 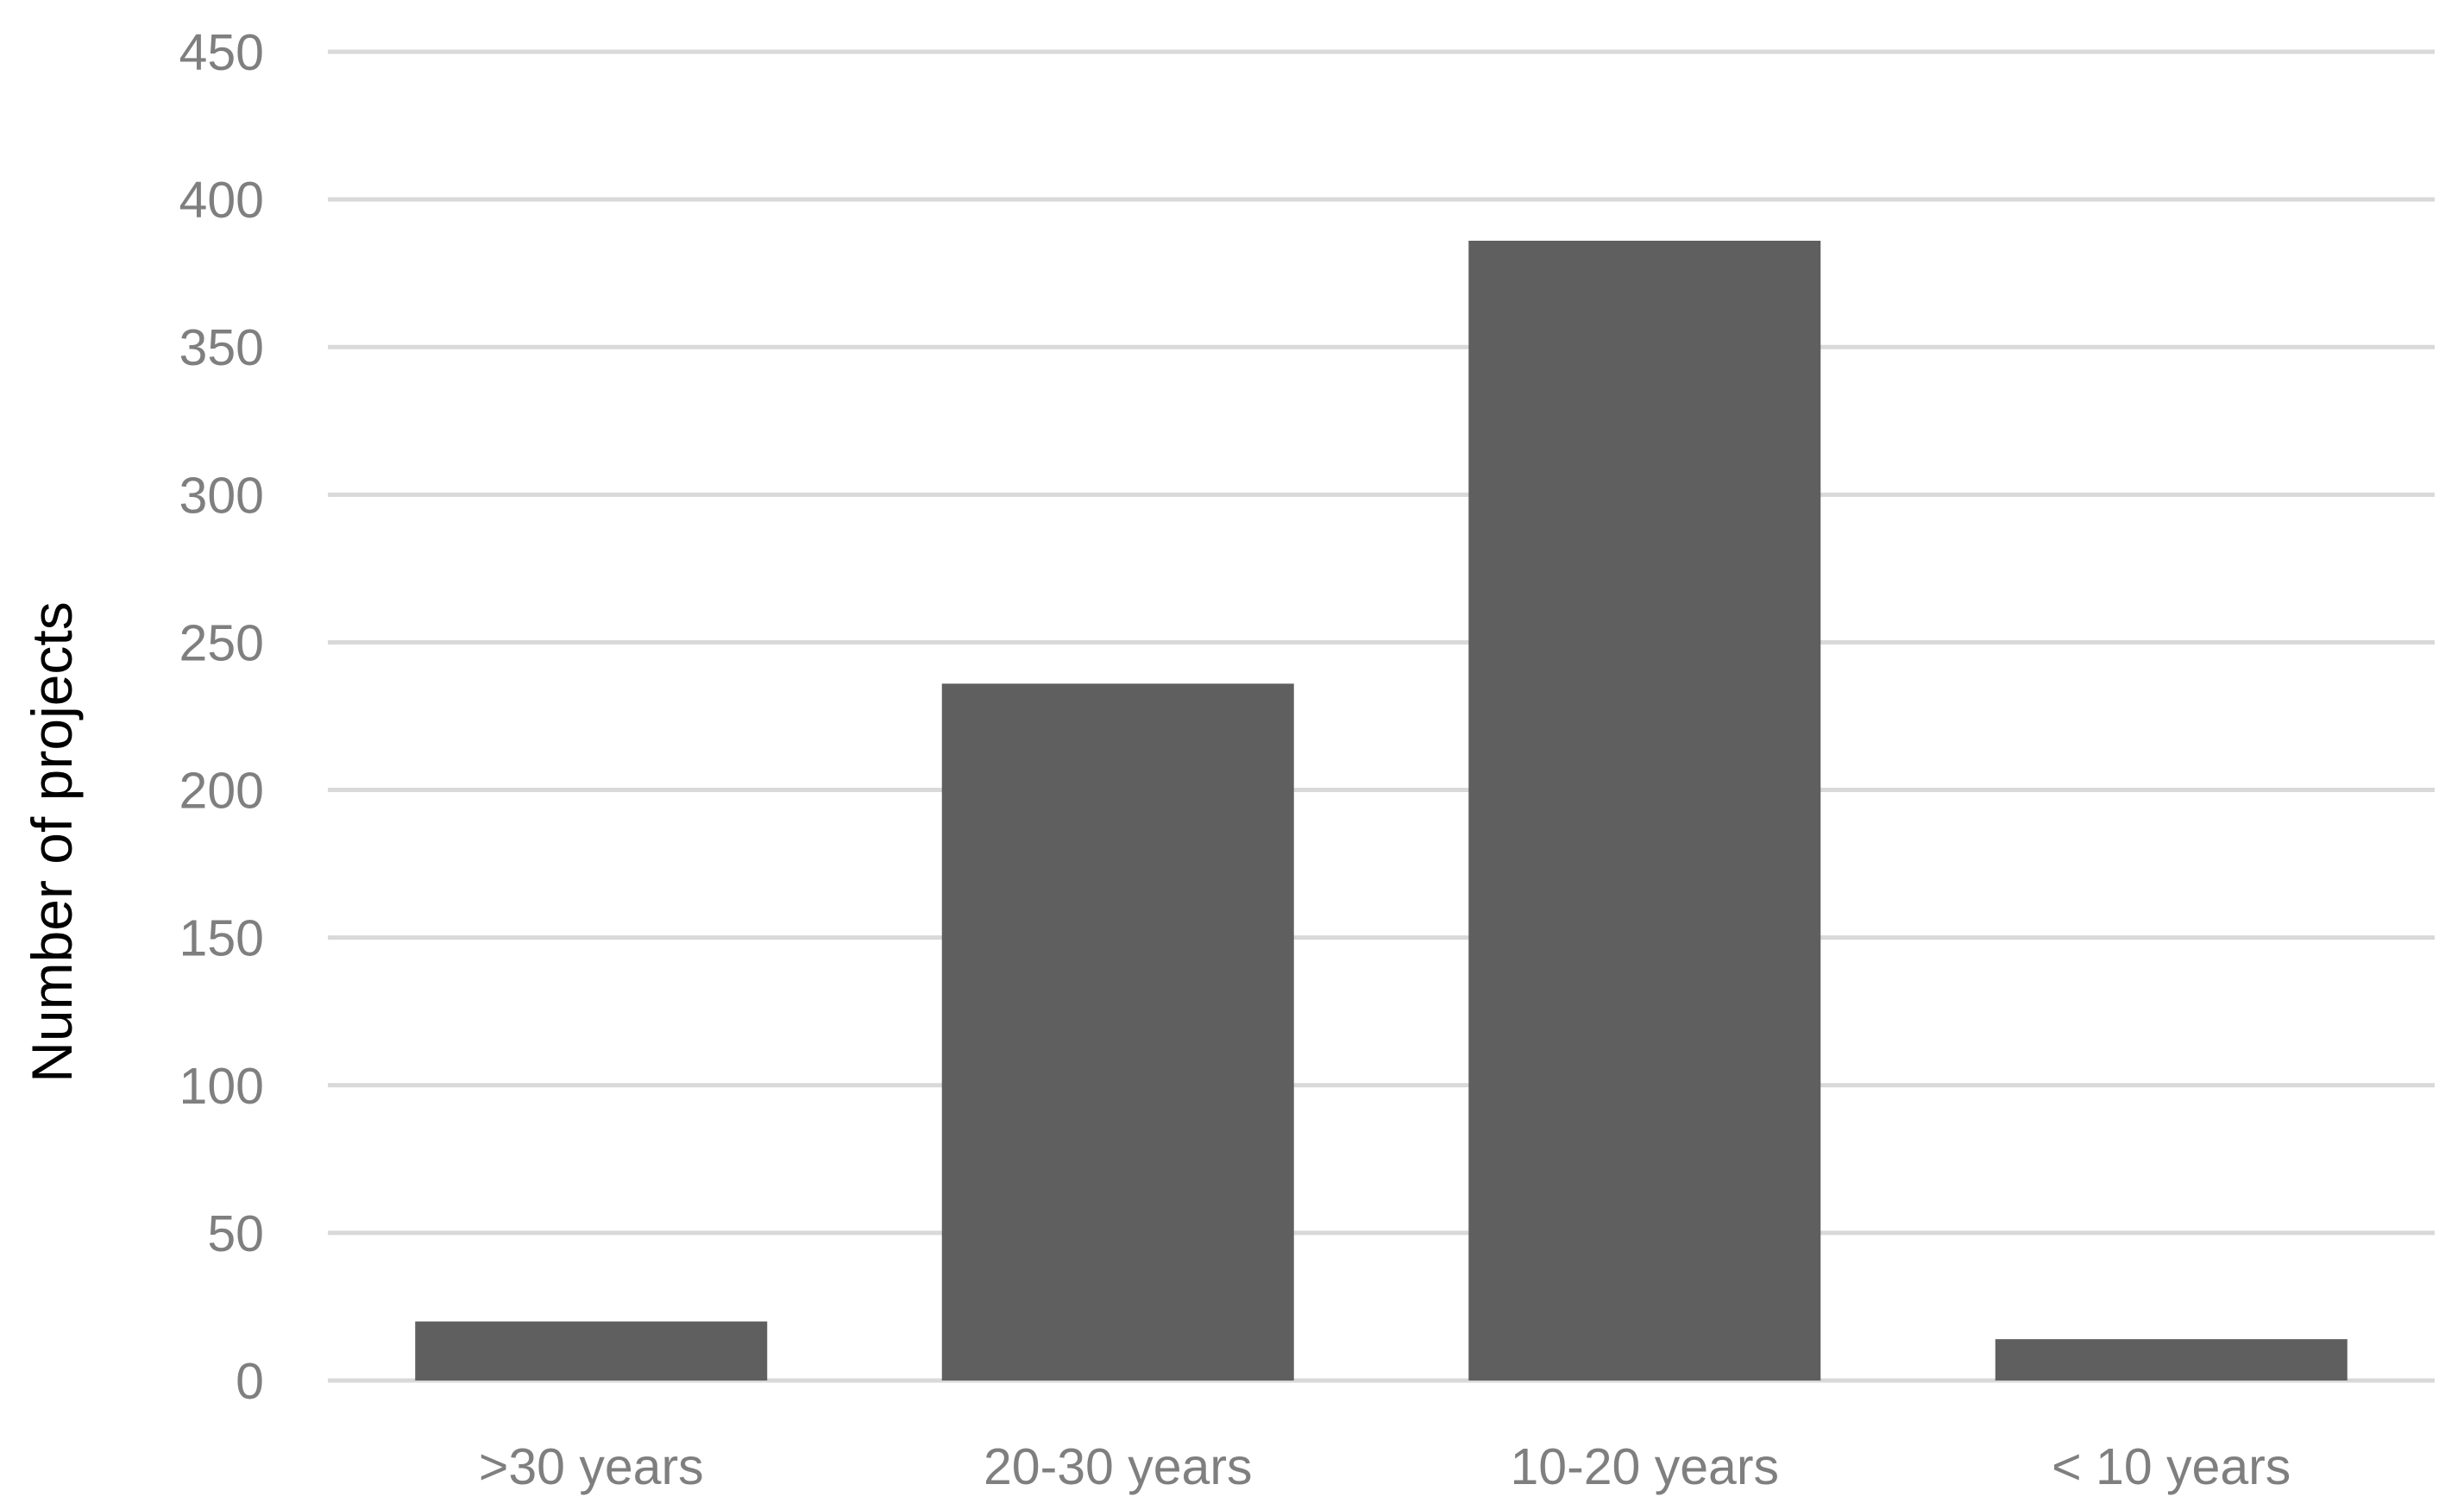 What do you see at coordinates (222, 1087) in the screenshot?
I see `y-tick-label: 100` at bounding box center [222, 1087].